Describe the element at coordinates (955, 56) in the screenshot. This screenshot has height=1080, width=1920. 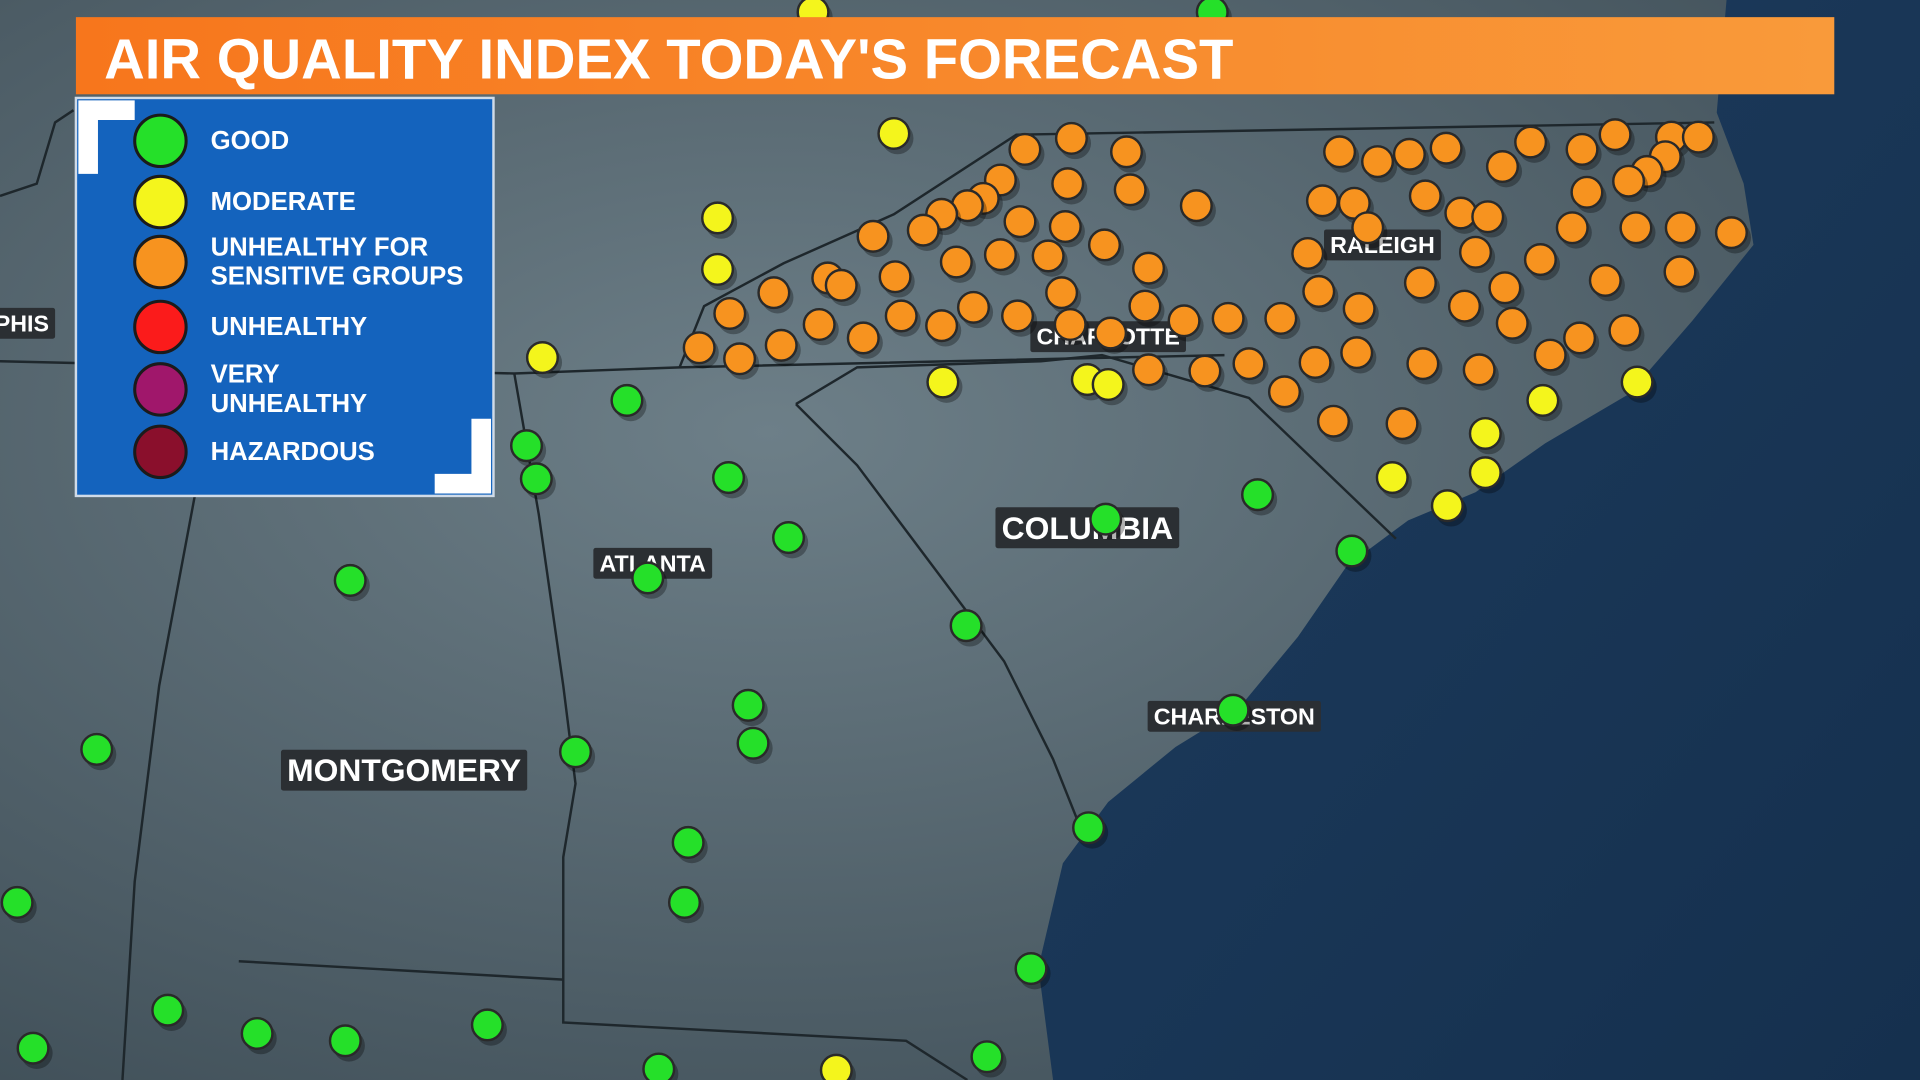
I see `title-bar` at that location.